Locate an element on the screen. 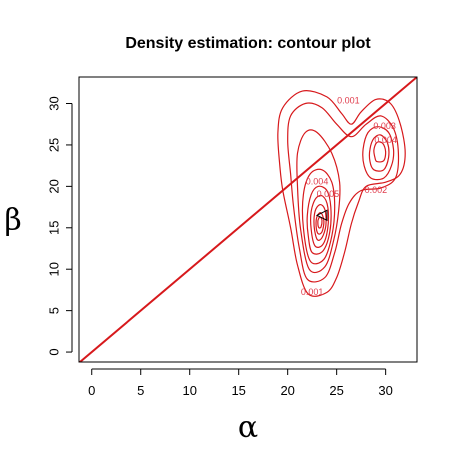 This screenshot has height=461, width=458. x-tick-label-5: 5 is located at coordinates (140, 390).